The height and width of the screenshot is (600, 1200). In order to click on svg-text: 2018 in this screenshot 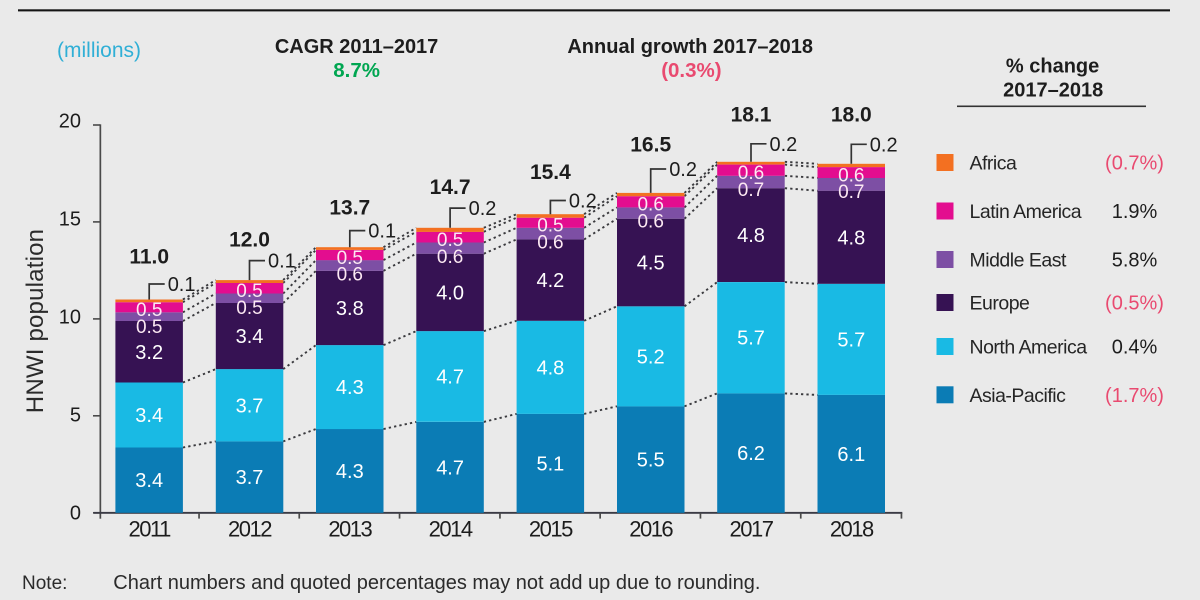, I will do `click(852, 529)`.